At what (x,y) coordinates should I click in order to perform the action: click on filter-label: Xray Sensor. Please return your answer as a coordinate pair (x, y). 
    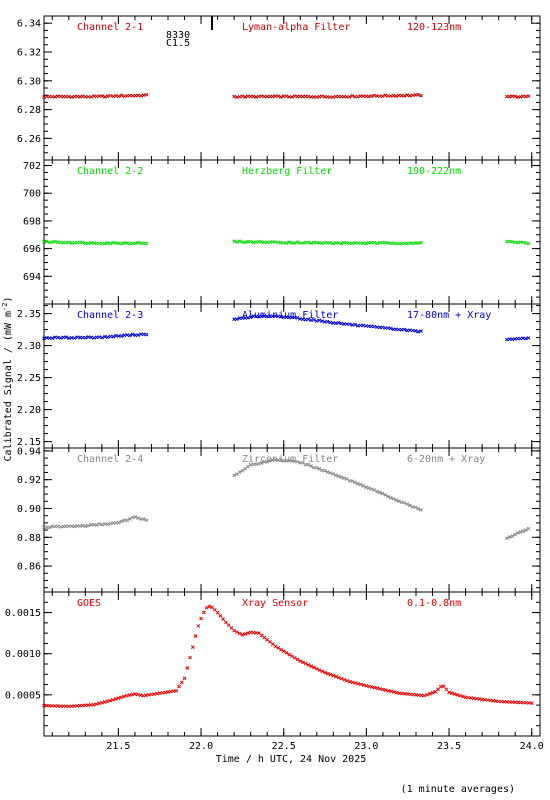
    Looking at the image, I should click on (275, 603).